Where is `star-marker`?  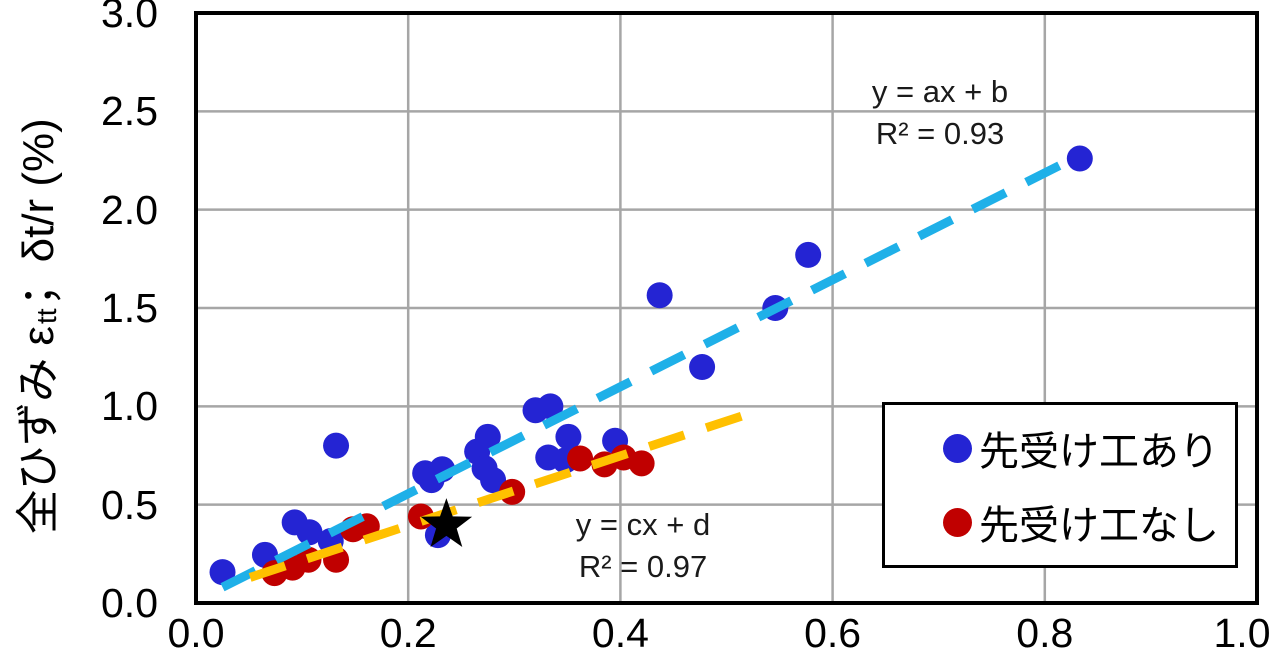
star-marker is located at coordinates (446, 522).